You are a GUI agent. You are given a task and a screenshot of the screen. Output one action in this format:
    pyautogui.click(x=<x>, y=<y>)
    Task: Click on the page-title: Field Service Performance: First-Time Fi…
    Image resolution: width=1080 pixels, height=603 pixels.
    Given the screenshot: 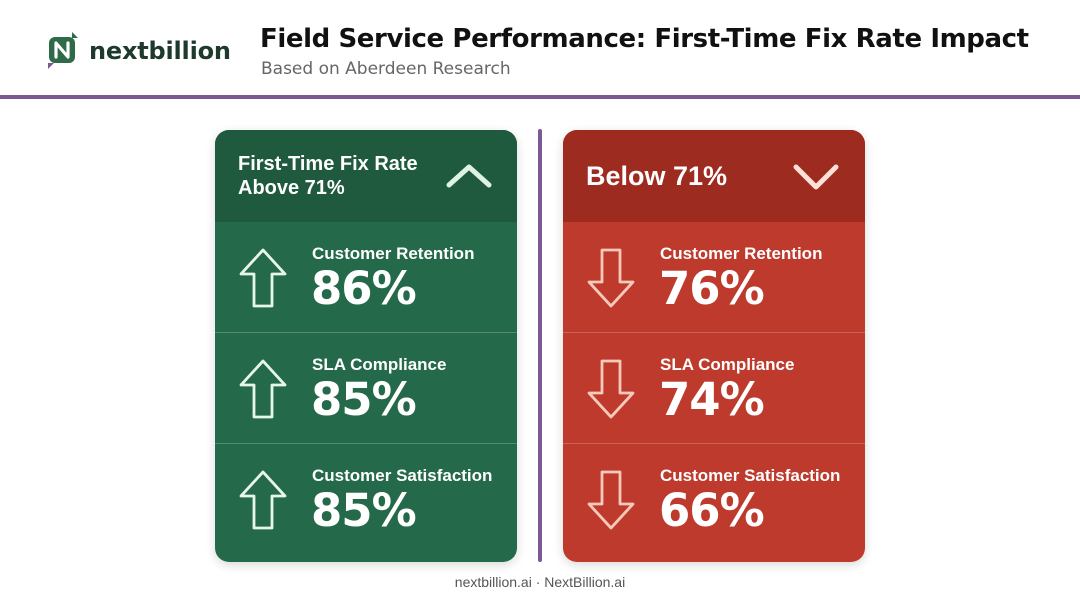 What is the action you would take?
    pyautogui.click(x=644, y=39)
    